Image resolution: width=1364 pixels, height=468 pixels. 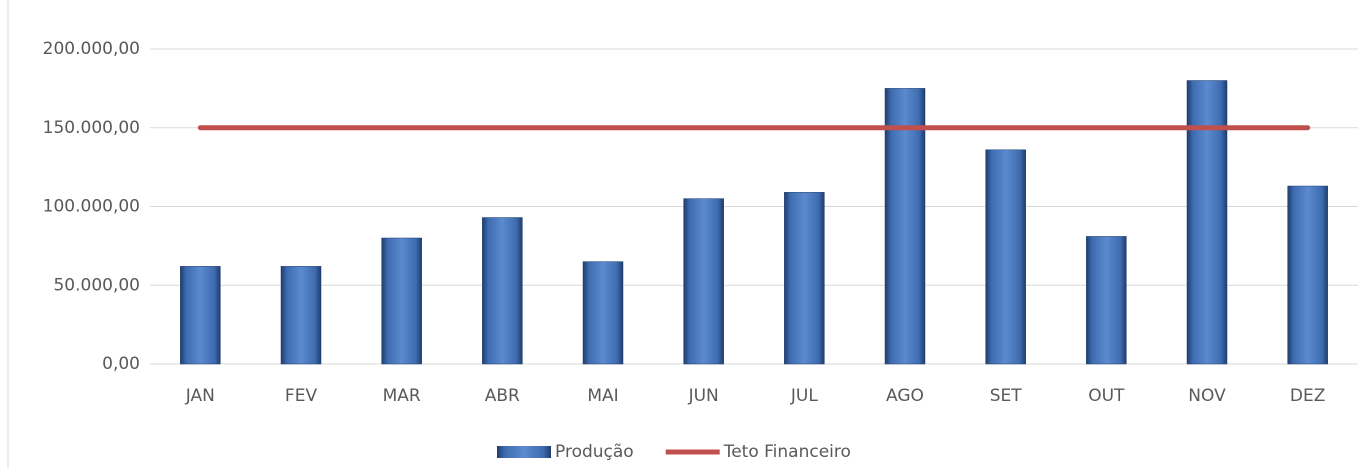 What do you see at coordinates (602, 396) in the screenshot?
I see `x-tick-label: MAI` at bounding box center [602, 396].